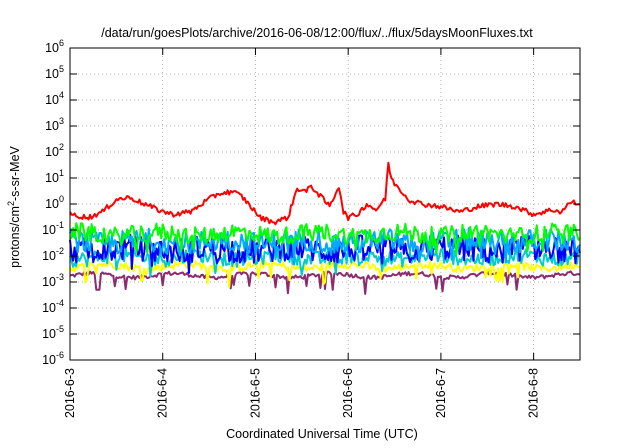 The image size is (640, 448). Describe the element at coordinates (61, 43) in the screenshot. I see `y-tick-label-exponent: 6` at that location.